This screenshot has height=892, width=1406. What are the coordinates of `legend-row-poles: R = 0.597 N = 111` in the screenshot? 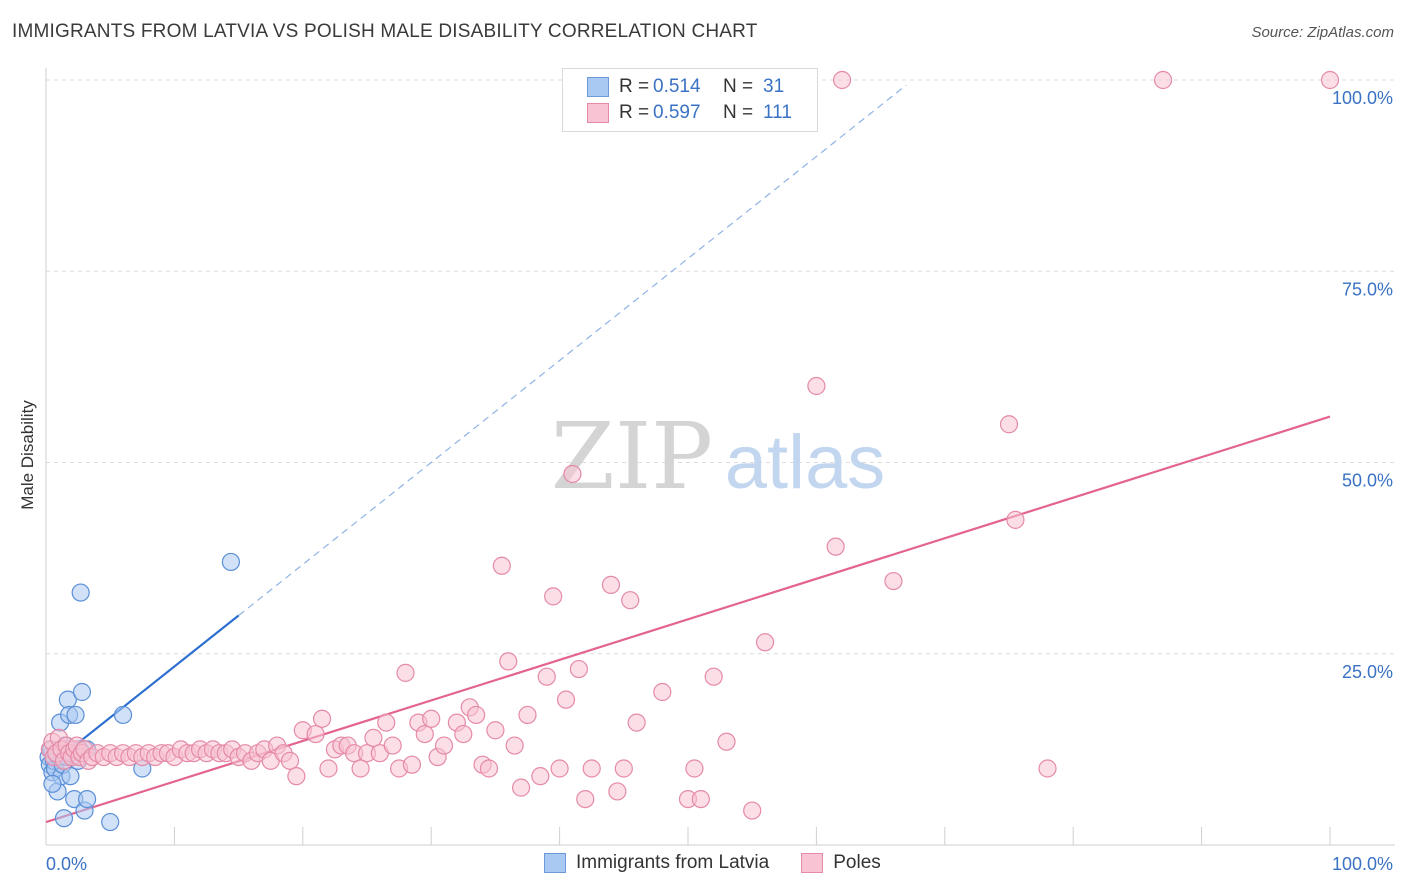 It's located at (689, 113).